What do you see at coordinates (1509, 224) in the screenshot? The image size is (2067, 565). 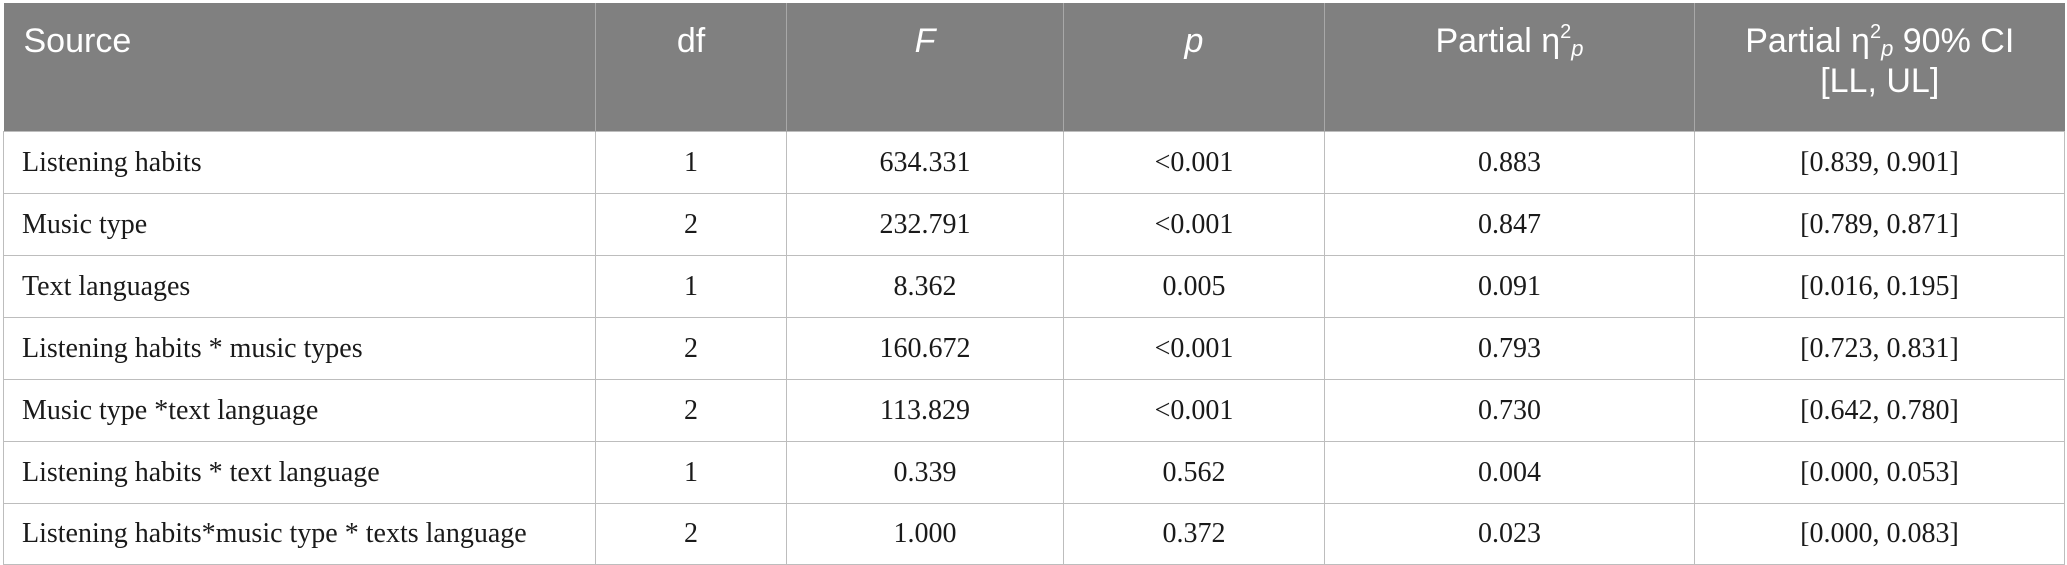 I see `cell-eta: 0.847` at bounding box center [1509, 224].